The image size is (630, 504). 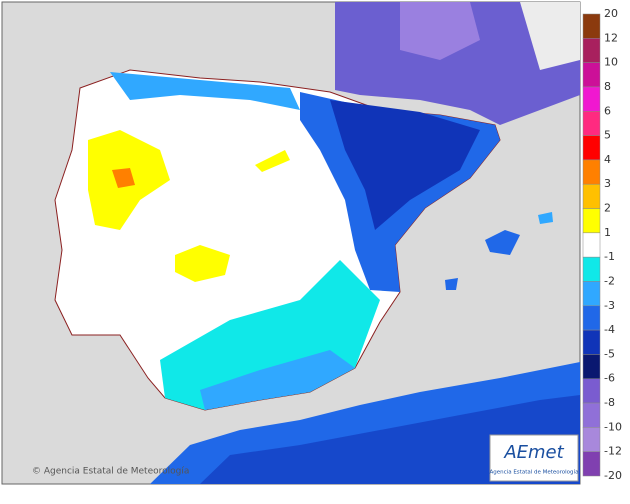 What do you see at coordinates (609, 305) in the screenshot?
I see `legend-label: -3` at bounding box center [609, 305].